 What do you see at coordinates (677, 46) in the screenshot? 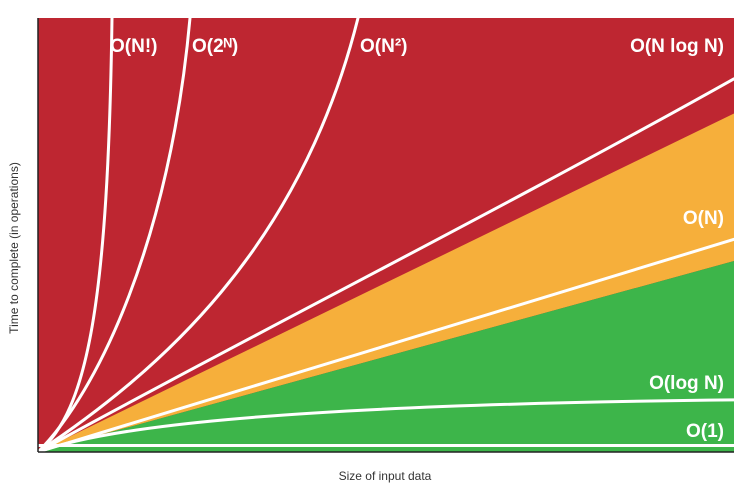
I see `label-linearithmic: O(N log N)` at bounding box center [677, 46].